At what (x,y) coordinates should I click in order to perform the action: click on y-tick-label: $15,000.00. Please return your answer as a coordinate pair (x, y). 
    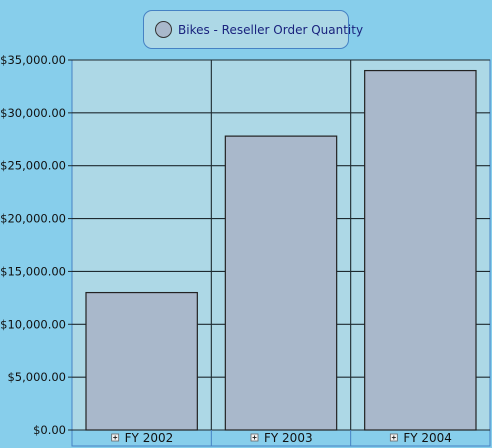
    Looking at the image, I should click on (33, 271).